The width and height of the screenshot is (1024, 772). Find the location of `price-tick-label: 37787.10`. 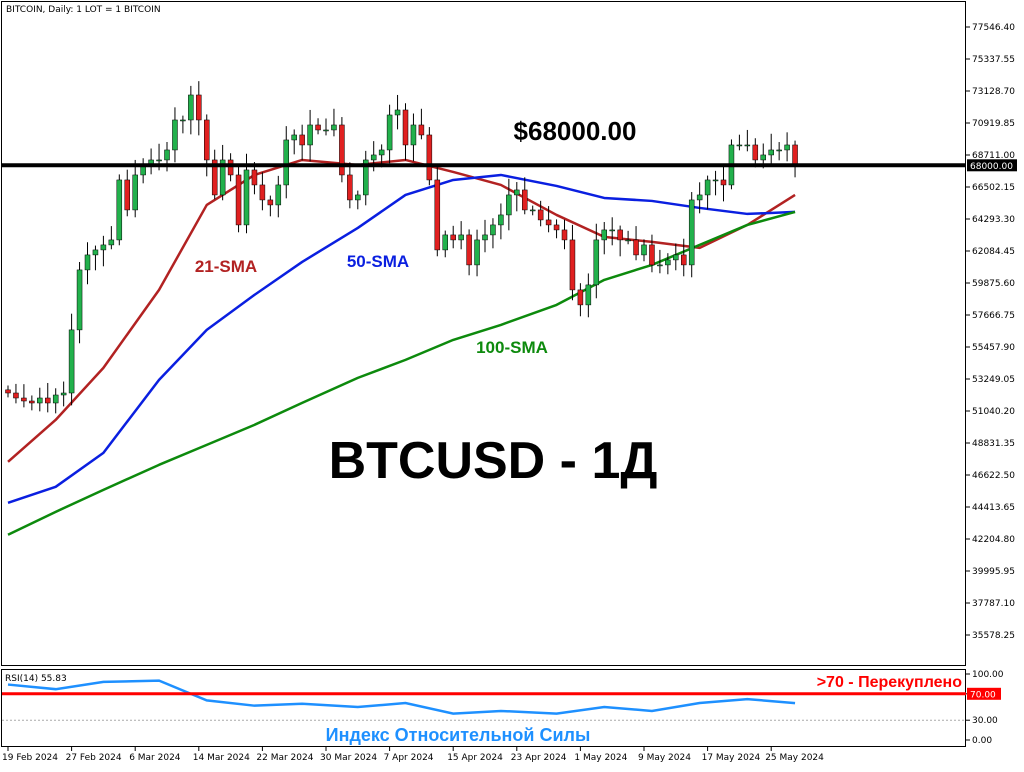

price-tick-label: 37787.10 is located at coordinates (993, 604).